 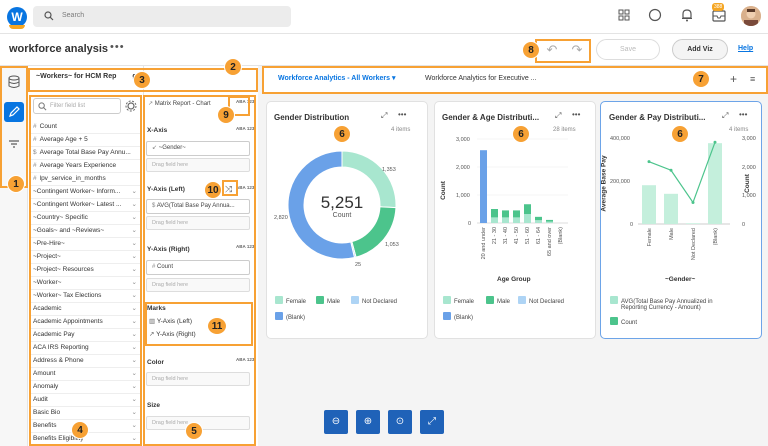 I want to click on color-dropzone: Drag field here, so click(x=198, y=379).